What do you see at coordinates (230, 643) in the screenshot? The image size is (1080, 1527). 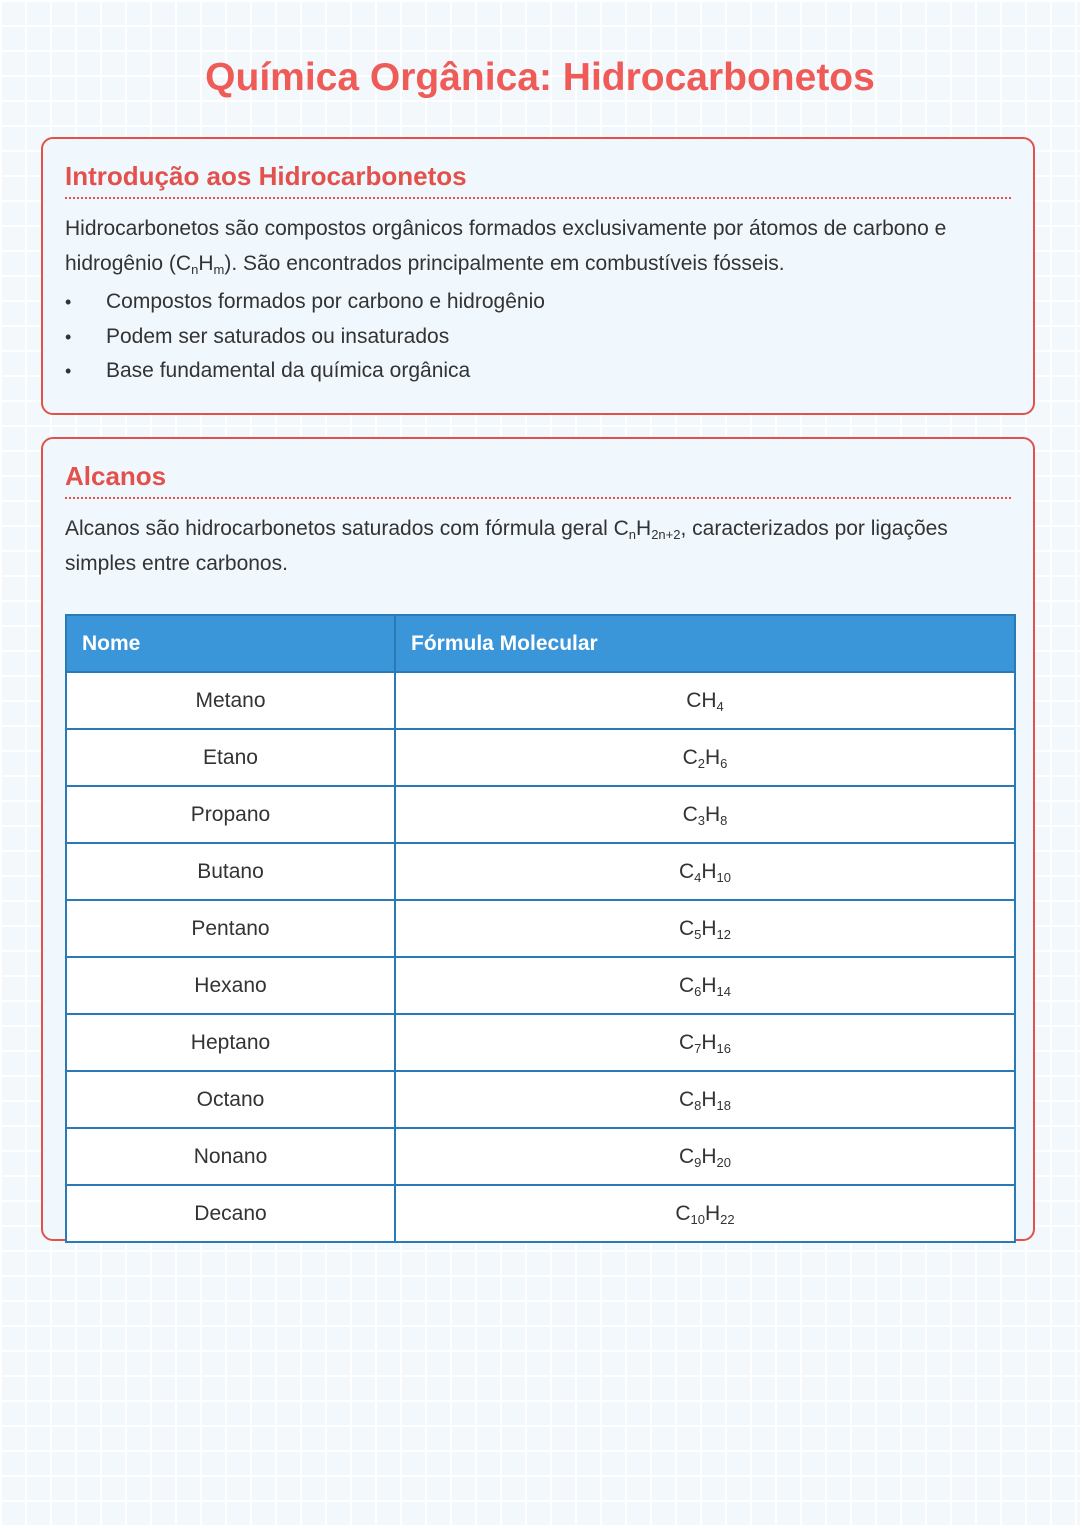 I see `column-header-name: Nome` at bounding box center [230, 643].